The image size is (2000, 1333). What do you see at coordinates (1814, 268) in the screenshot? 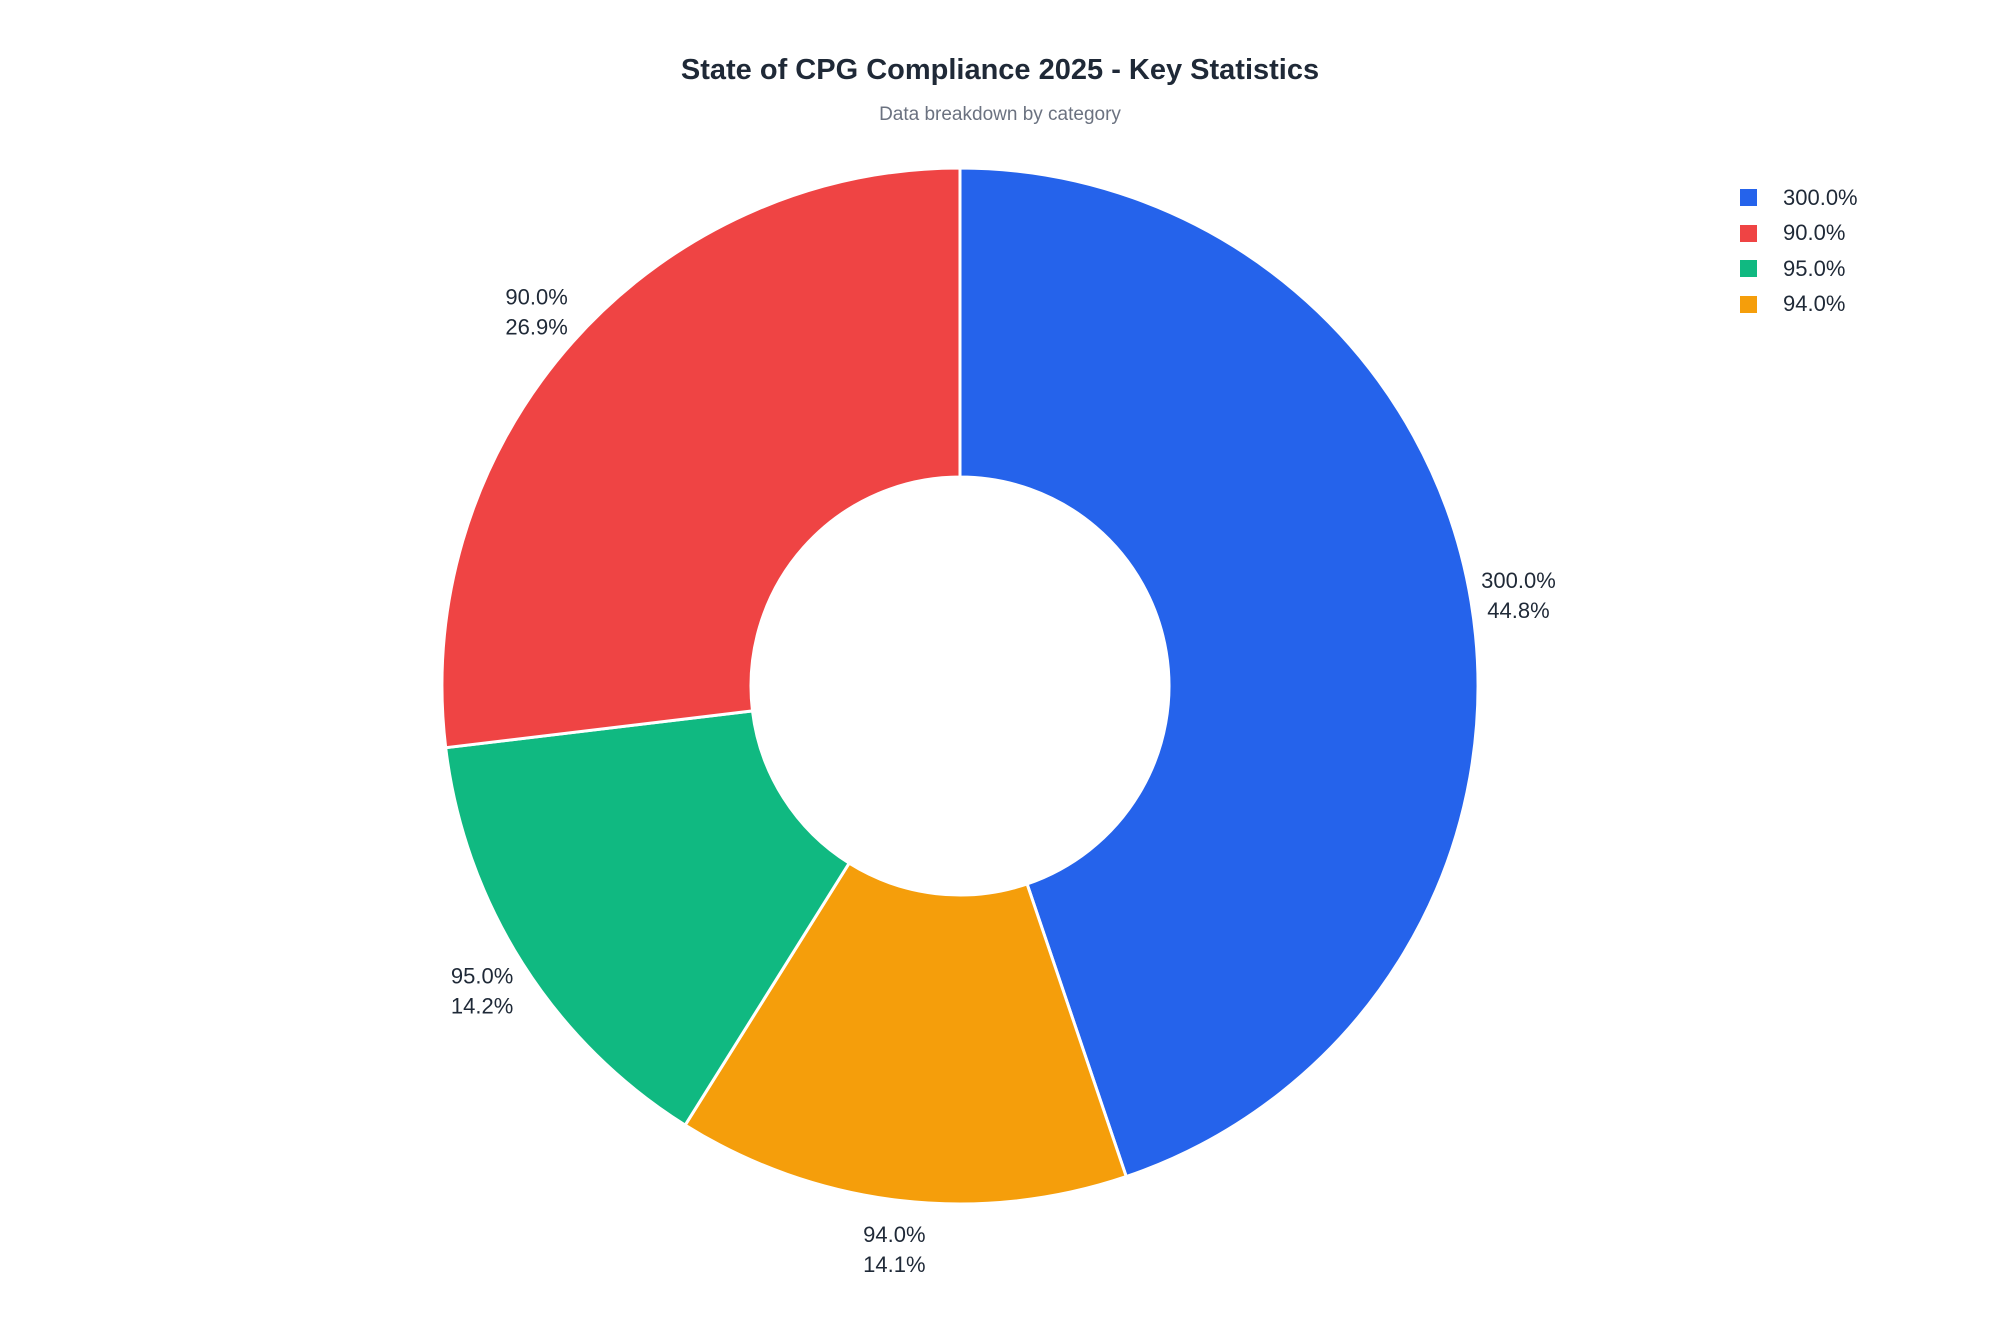
I see `legend-label: 95.0%` at bounding box center [1814, 268].